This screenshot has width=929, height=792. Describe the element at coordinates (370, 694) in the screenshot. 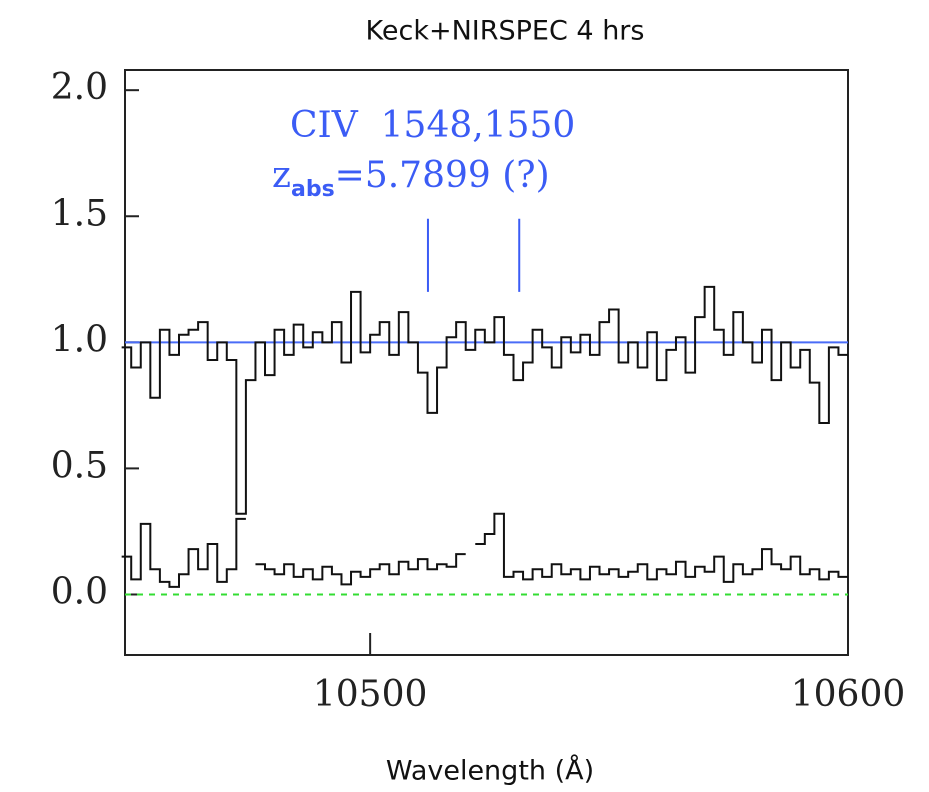

I see `x-tick-label: 10500` at that location.